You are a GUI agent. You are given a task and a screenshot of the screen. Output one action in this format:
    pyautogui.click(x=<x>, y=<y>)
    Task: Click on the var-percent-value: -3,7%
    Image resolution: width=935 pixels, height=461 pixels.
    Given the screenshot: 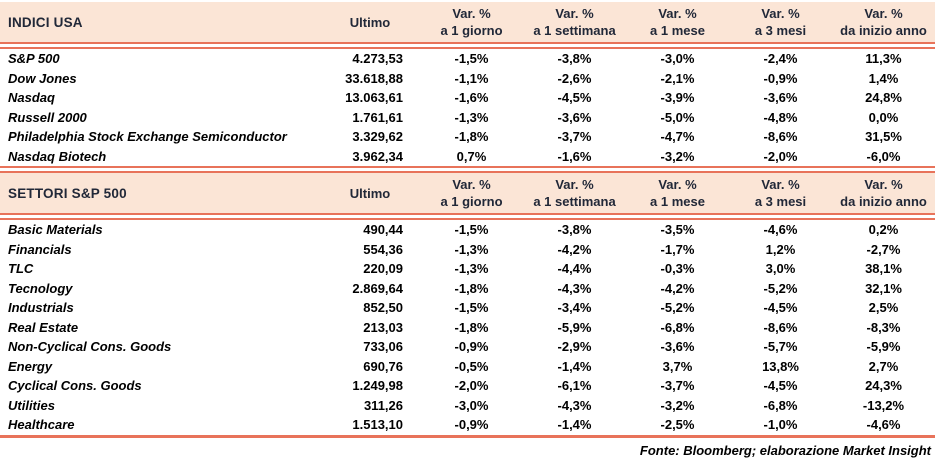 What is the action you would take?
    pyautogui.click(x=677, y=386)
    